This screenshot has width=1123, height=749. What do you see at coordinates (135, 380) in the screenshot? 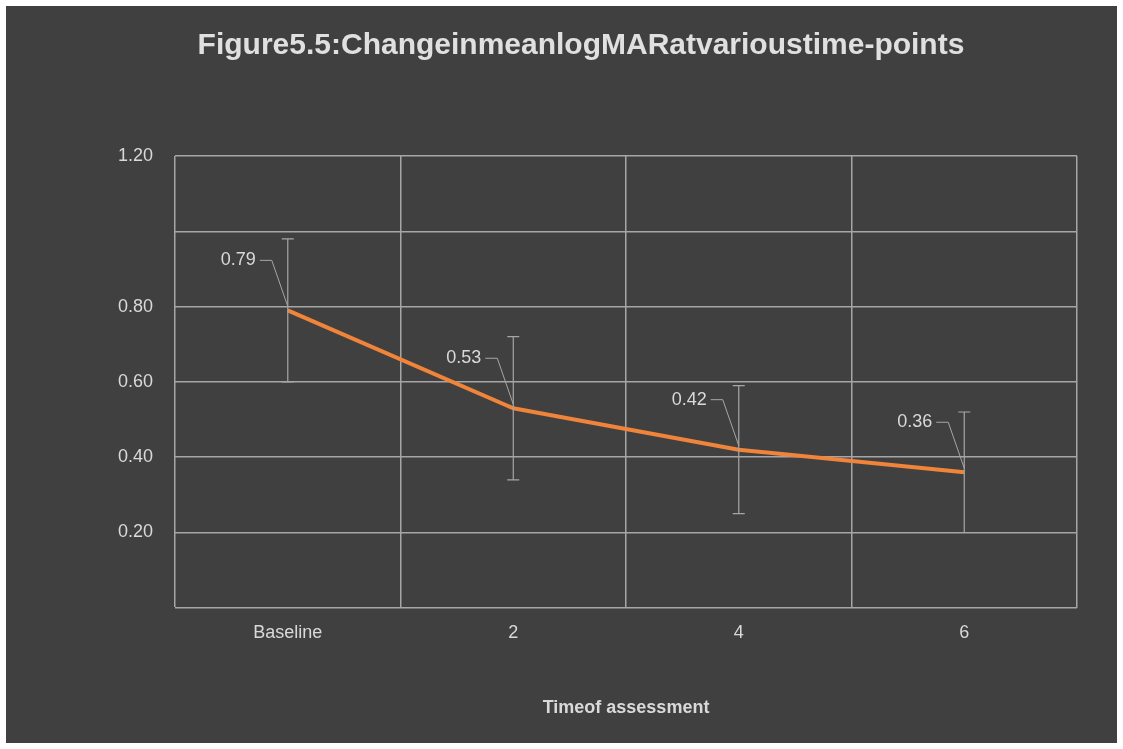
I see `y-tick-label: 0.60` at bounding box center [135, 380].